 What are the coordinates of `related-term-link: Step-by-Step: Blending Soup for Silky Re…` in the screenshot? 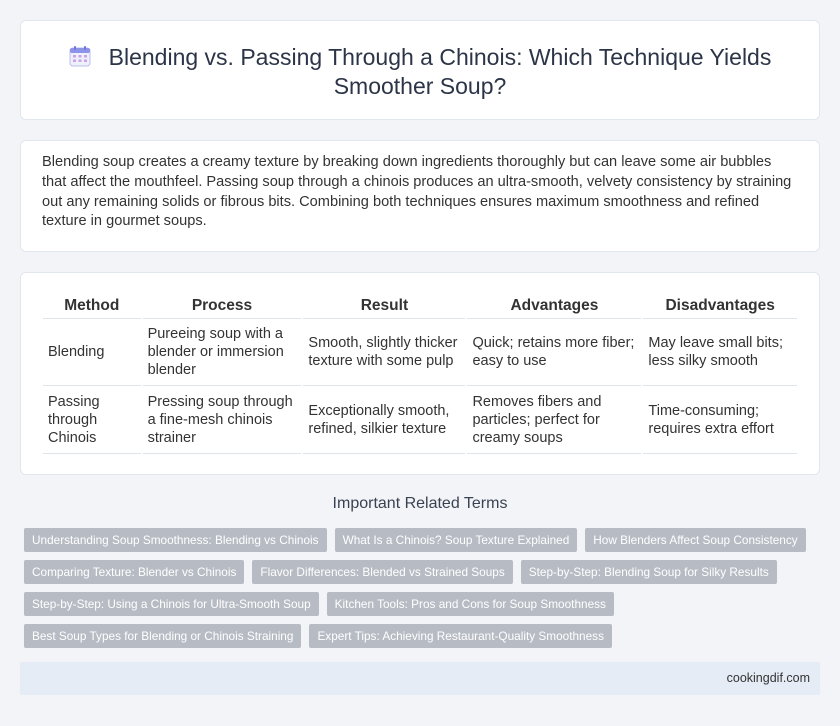 It's located at (648, 572).